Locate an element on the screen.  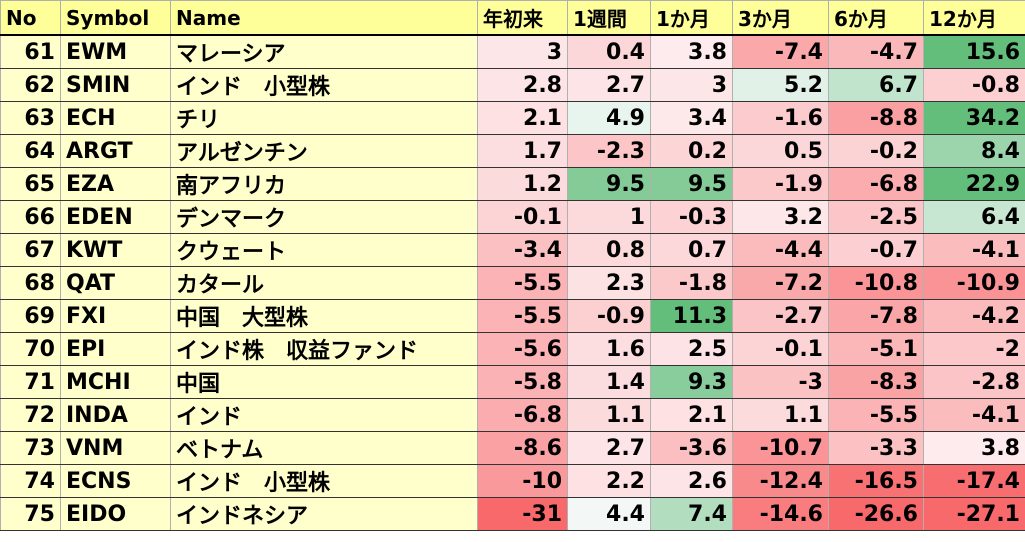
table-row: 70 EPI インド株 収益ファンド -5.6 1.6 2.5 -0.1 -5.1 -2 is located at coordinates (512, 349).